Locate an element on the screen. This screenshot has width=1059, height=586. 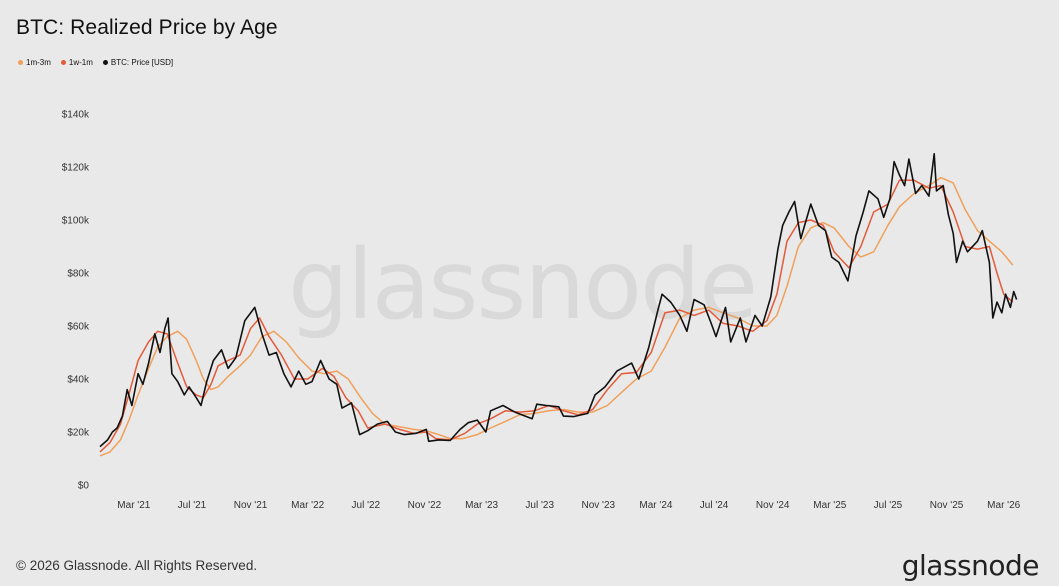
y-tick-label: $60k is located at coordinates (78, 327).